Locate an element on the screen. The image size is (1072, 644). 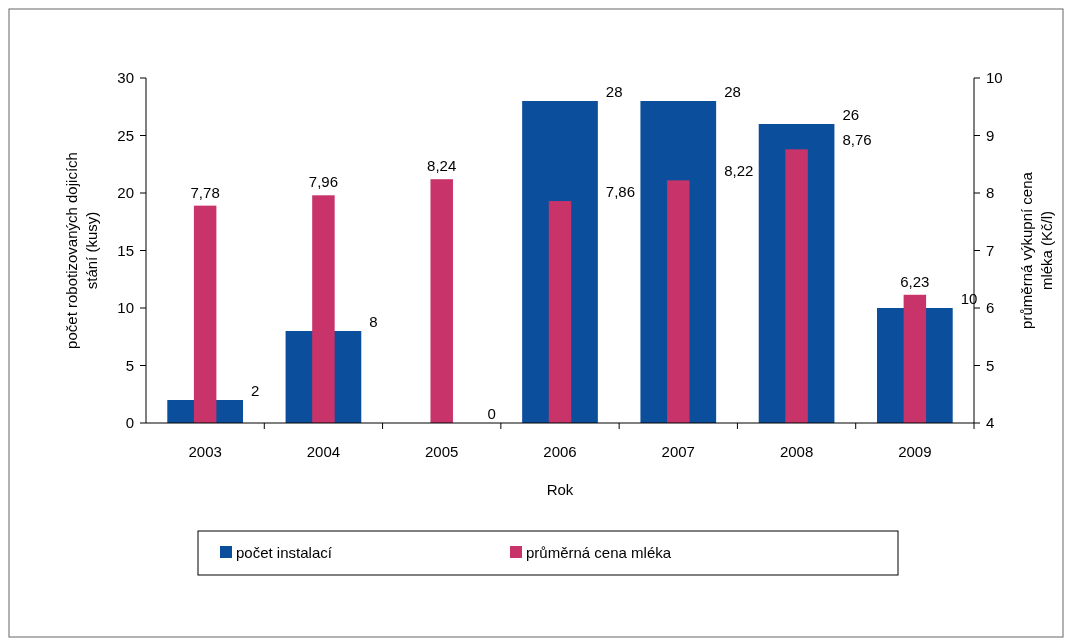
legend-label: průměrná cena mléka is located at coordinates (599, 552).